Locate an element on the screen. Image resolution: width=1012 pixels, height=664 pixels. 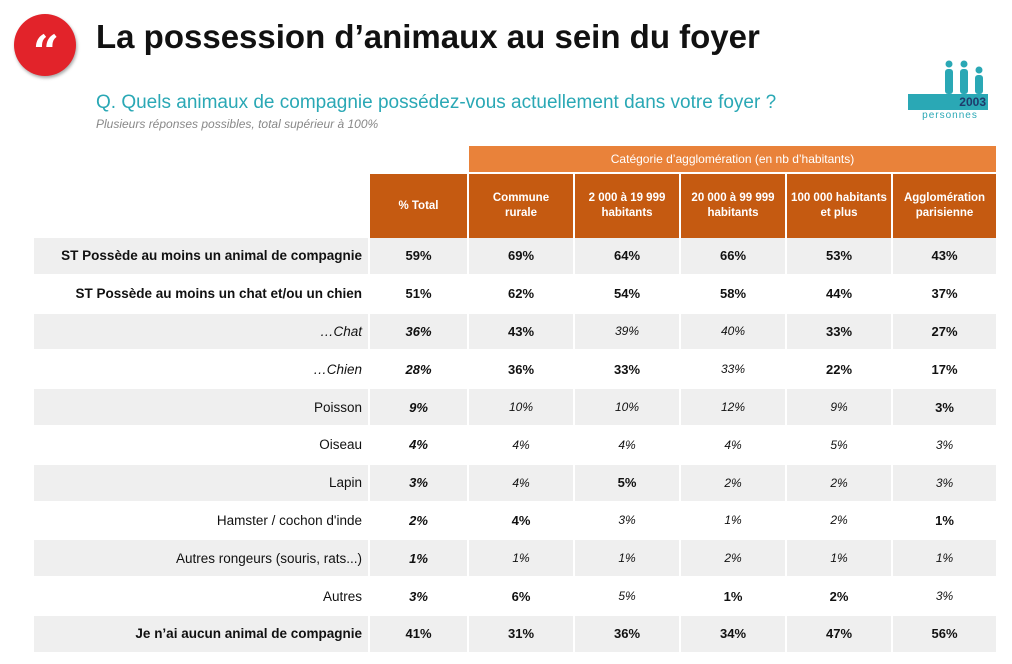
row-label: Autres is located at coordinates (201, 597).